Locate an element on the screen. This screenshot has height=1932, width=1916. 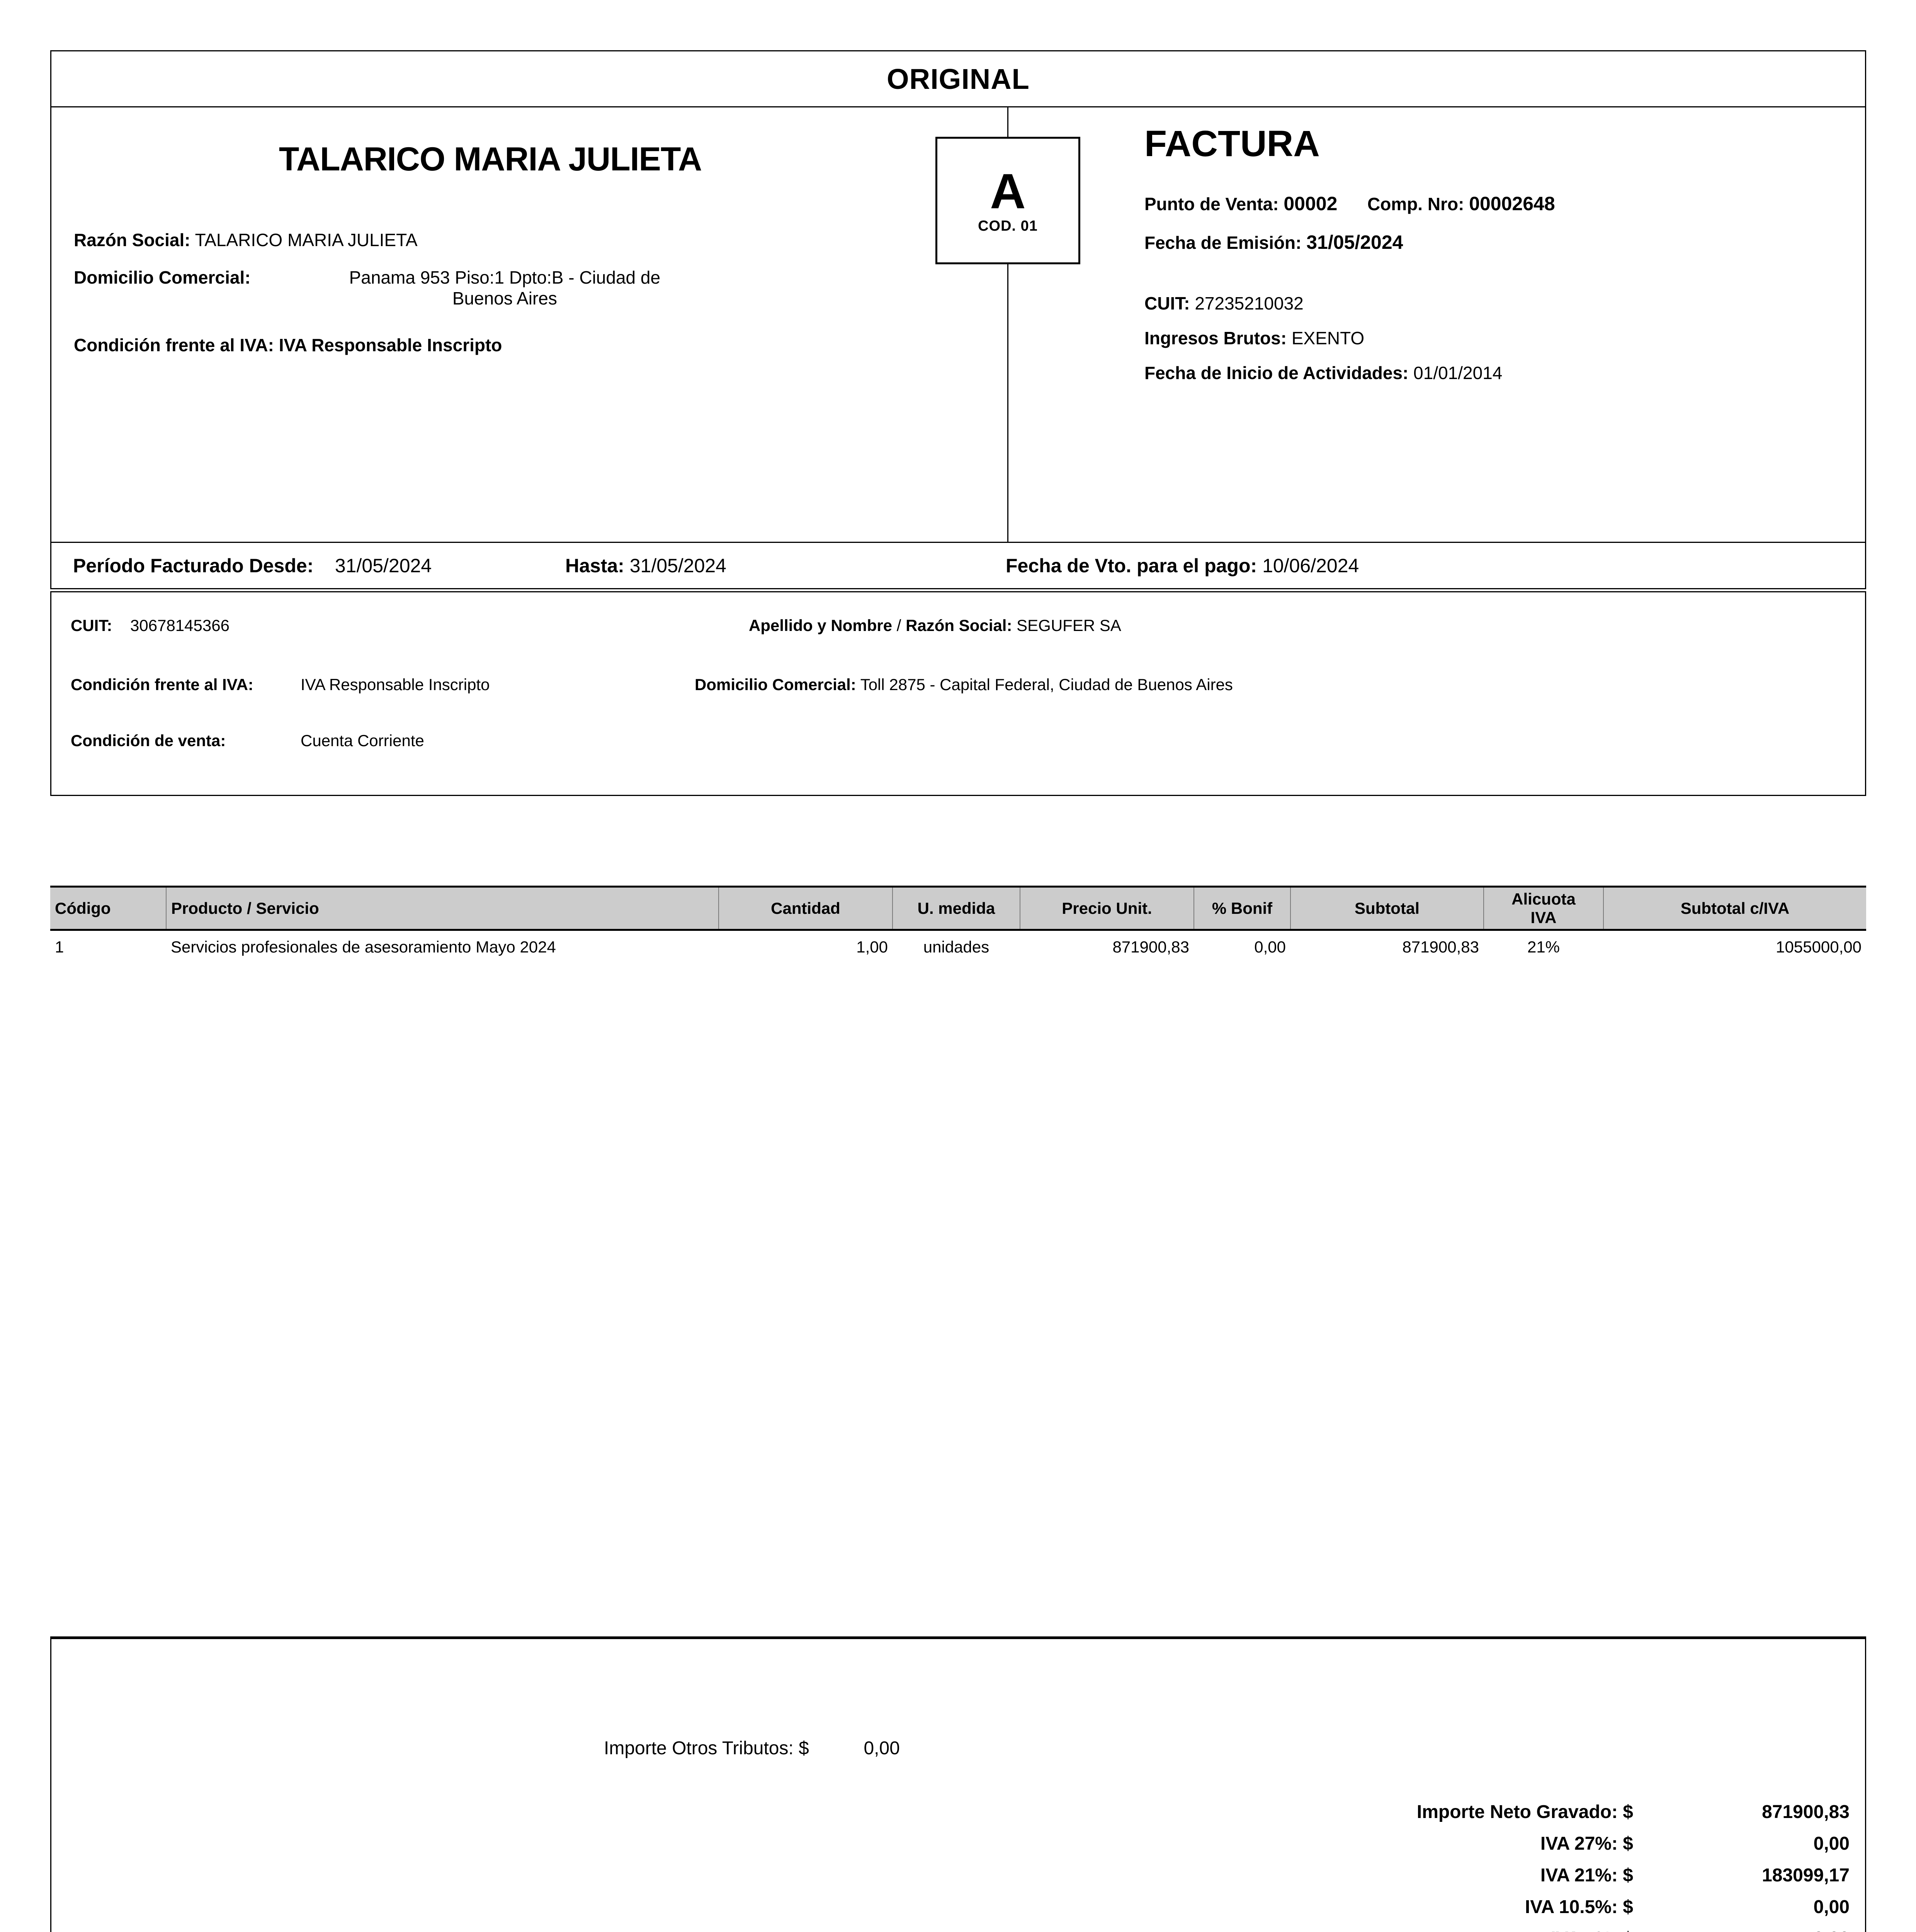
invoice-type-letter: A is located at coordinates (1008, 191).